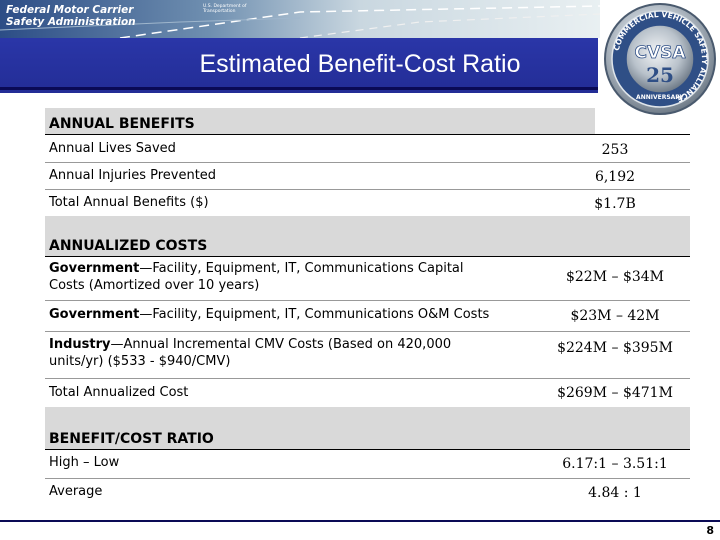  What do you see at coordinates (154, 285) in the screenshot?
I see `row-label-line2: Costs (Amortized over 10 years)` at bounding box center [154, 285].